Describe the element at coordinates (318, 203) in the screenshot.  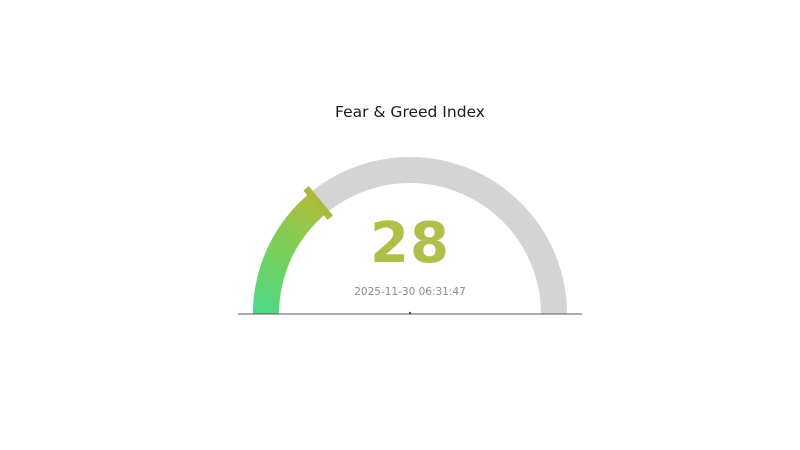
I see `gauge-needle-tick` at that location.